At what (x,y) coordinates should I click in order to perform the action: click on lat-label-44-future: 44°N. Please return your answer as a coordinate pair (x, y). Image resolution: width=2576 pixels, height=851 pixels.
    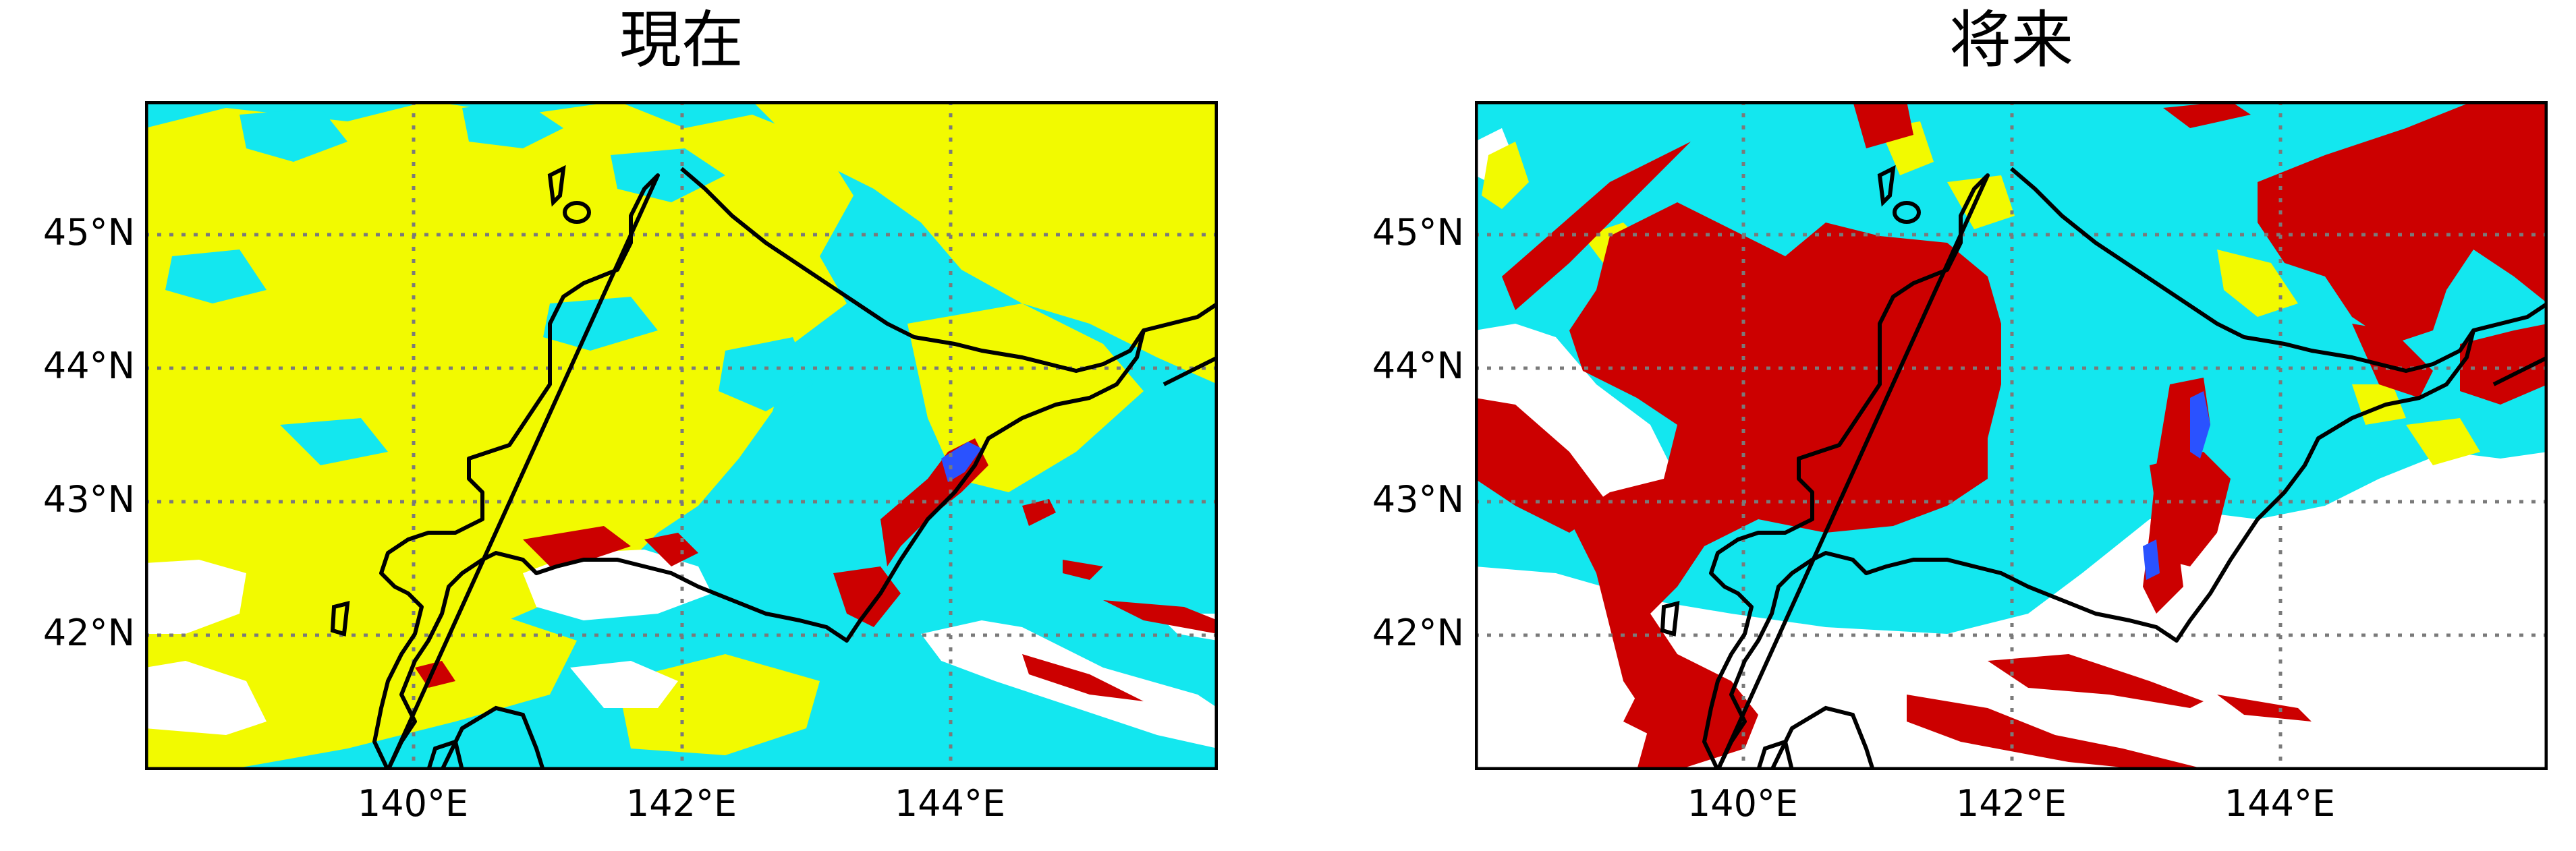
    Looking at the image, I should click on (1418, 366).